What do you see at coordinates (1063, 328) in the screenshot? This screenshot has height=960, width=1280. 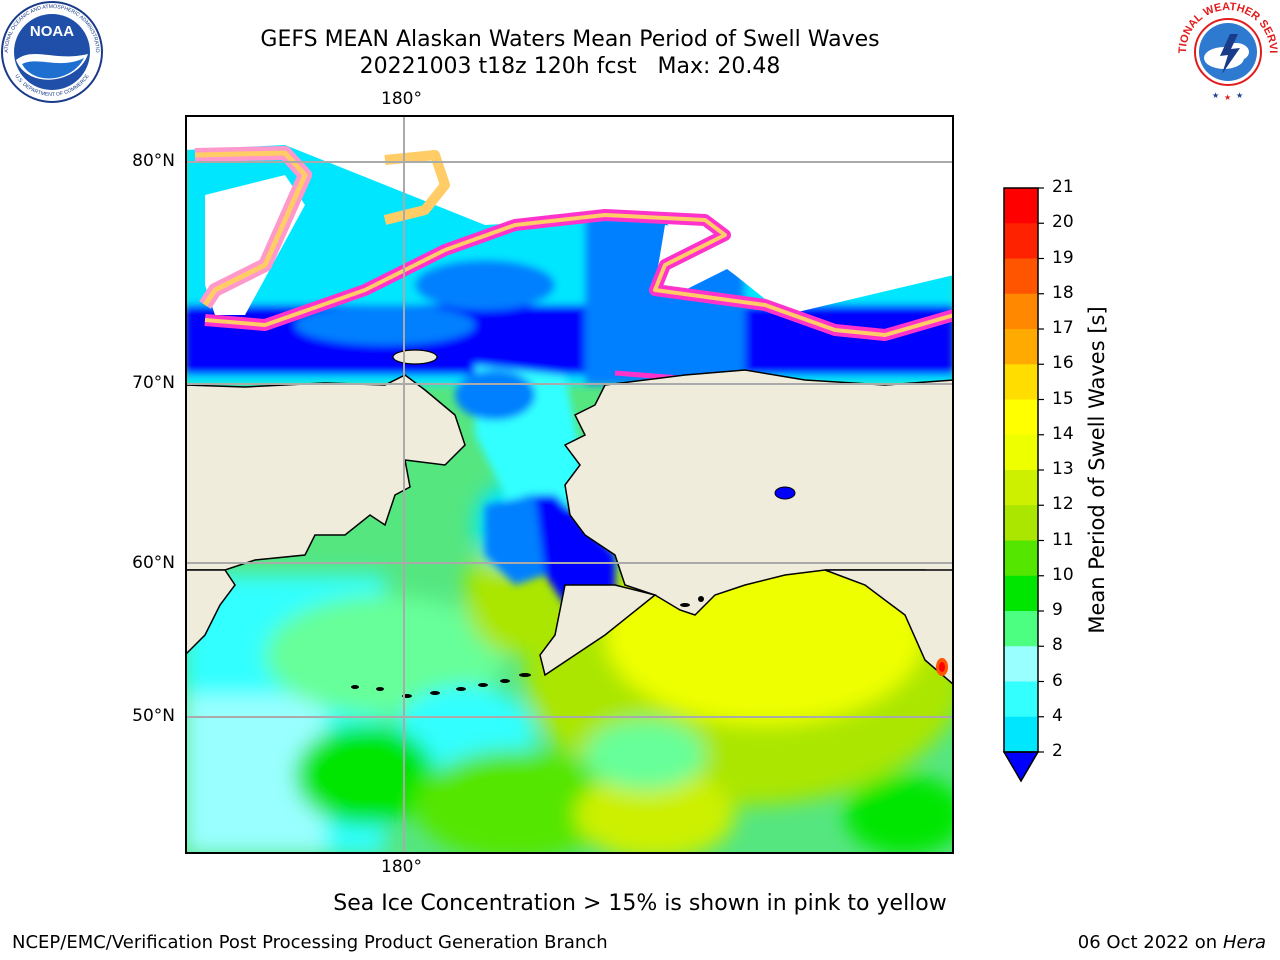 I see `colorbar-tick-label: 17` at bounding box center [1063, 328].